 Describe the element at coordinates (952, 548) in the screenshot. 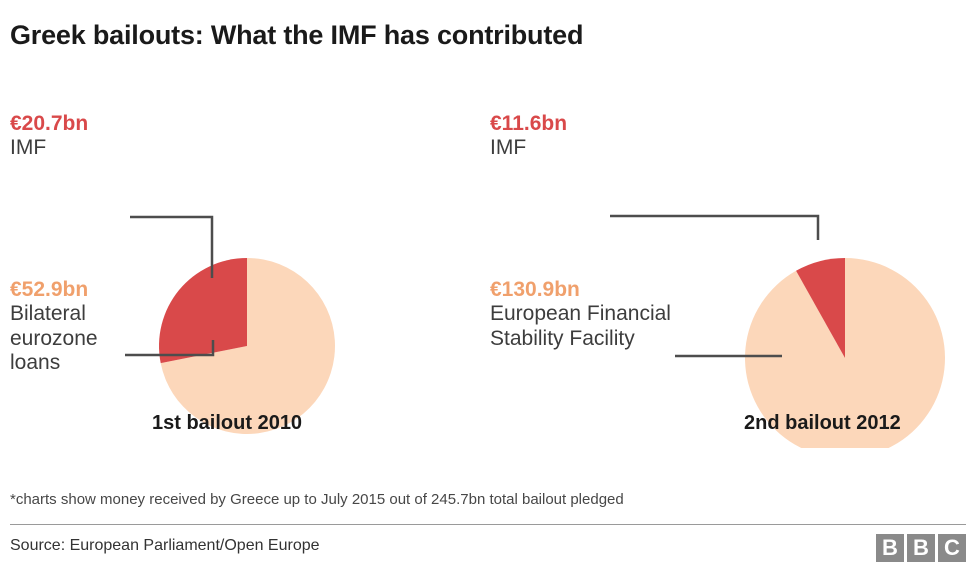

I see `bbc-logo-letter-c: C` at that location.